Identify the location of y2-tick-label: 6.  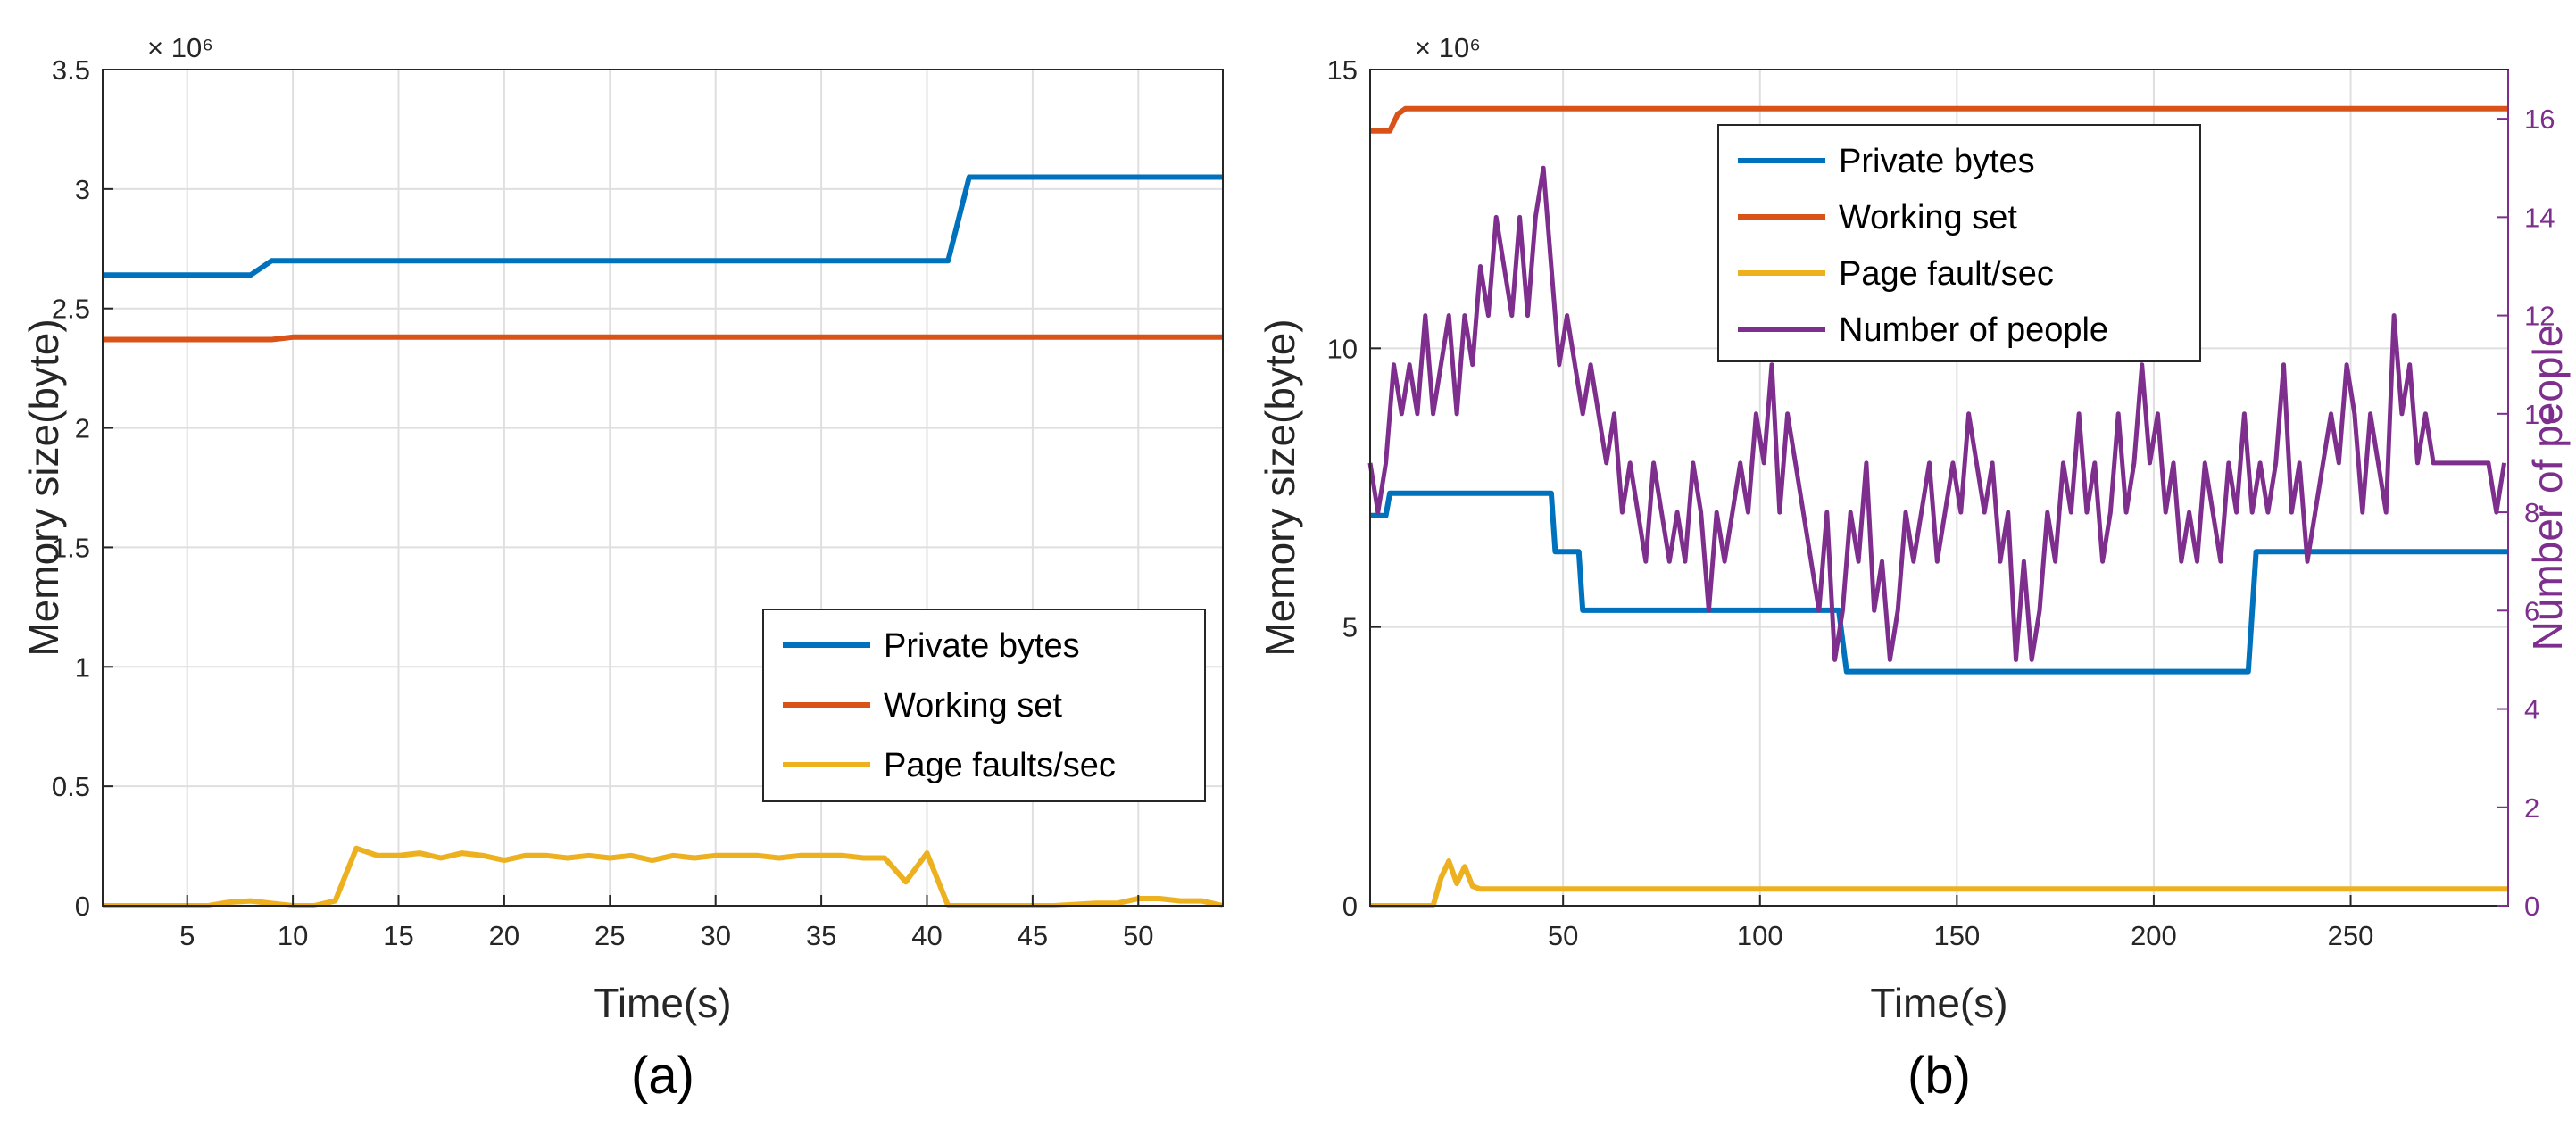
(2531, 611).